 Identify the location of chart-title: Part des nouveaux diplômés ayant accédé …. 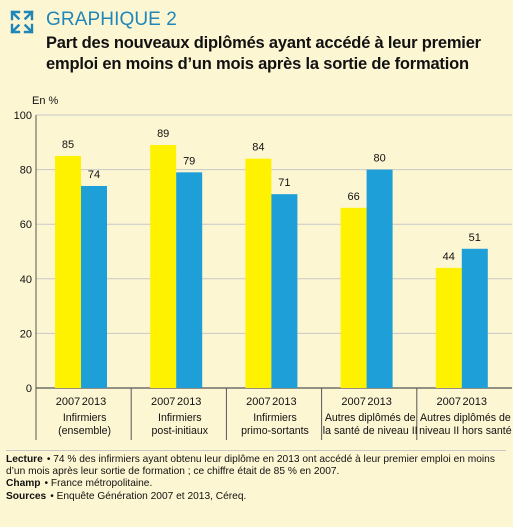
(263, 53).